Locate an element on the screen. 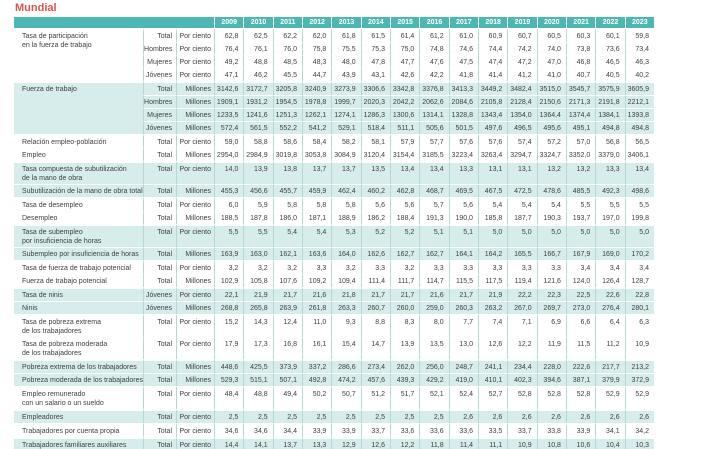 The image size is (715, 449). value-cell: 2191,8 is located at coordinates (610, 101).